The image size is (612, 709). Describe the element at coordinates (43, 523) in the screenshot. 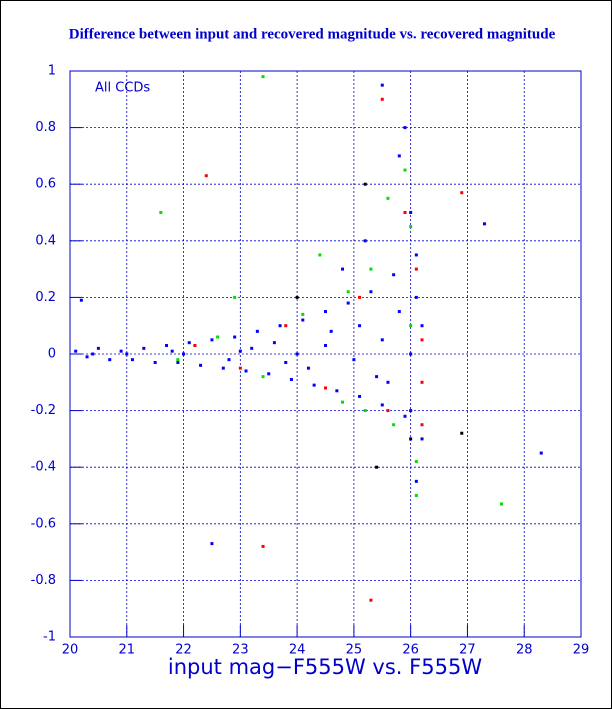

I see `y-tick-label: -0.6` at that location.